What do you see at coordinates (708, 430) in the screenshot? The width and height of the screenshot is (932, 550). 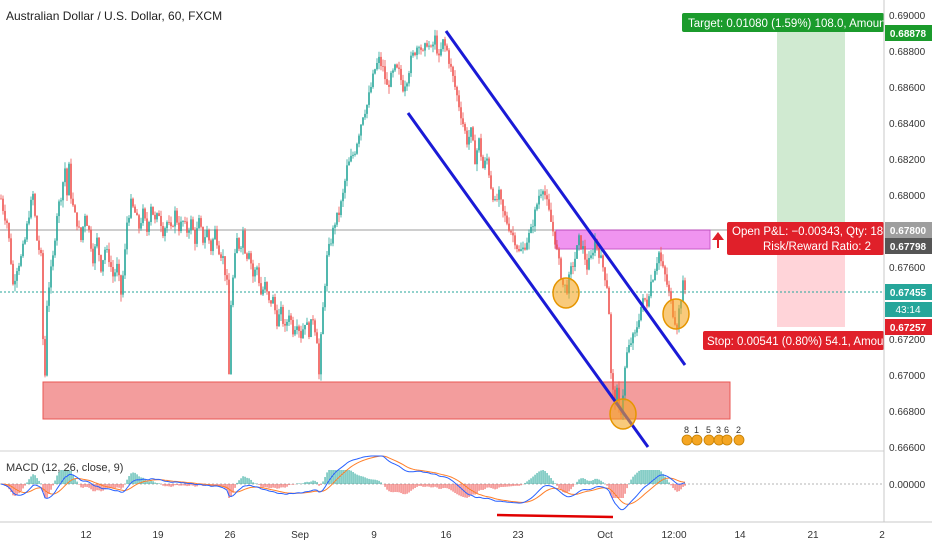 I see `event-count: 5` at bounding box center [708, 430].